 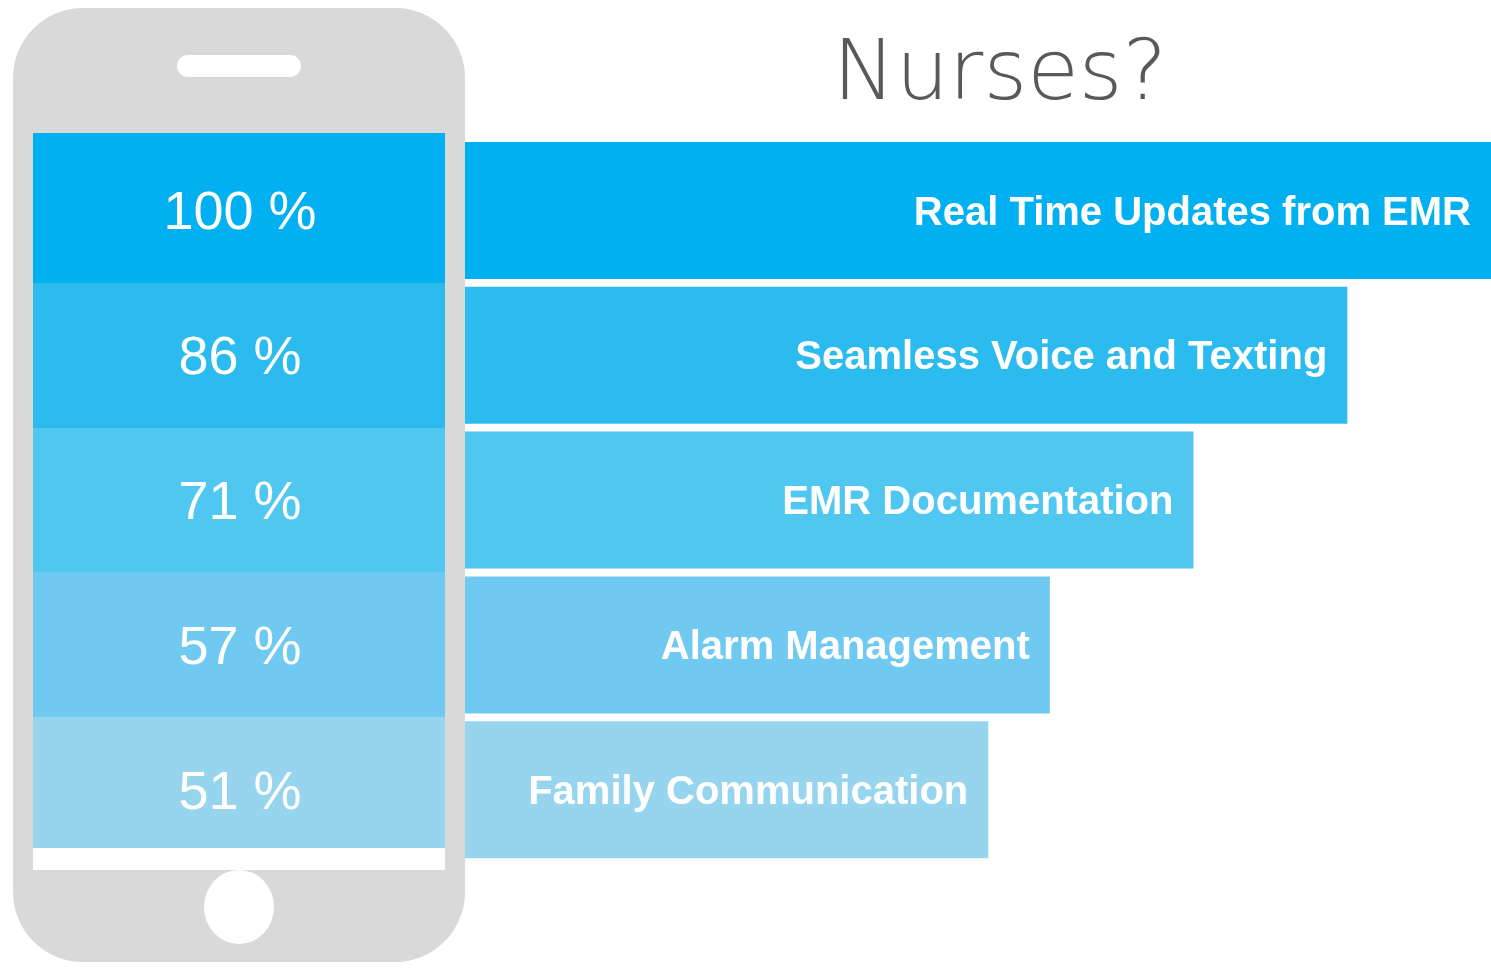 What do you see at coordinates (748, 789) in the screenshot?
I see `y-tick-label: Family Communication` at bounding box center [748, 789].